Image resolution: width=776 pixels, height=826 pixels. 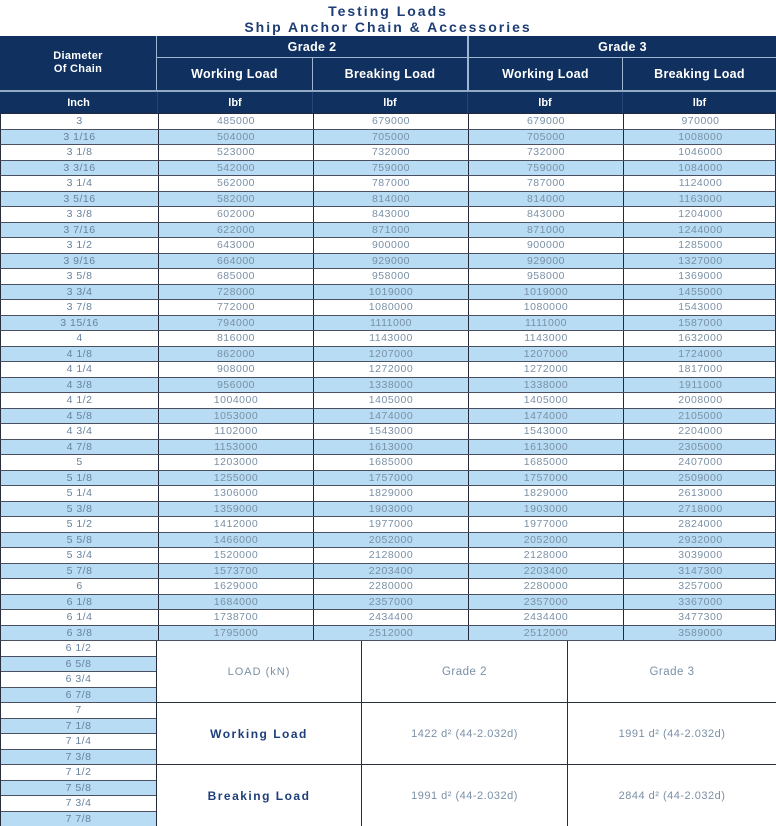 What do you see at coordinates (235, 276) in the screenshot?
I see `value-cell: 685000` at bounding box center [235, 276].